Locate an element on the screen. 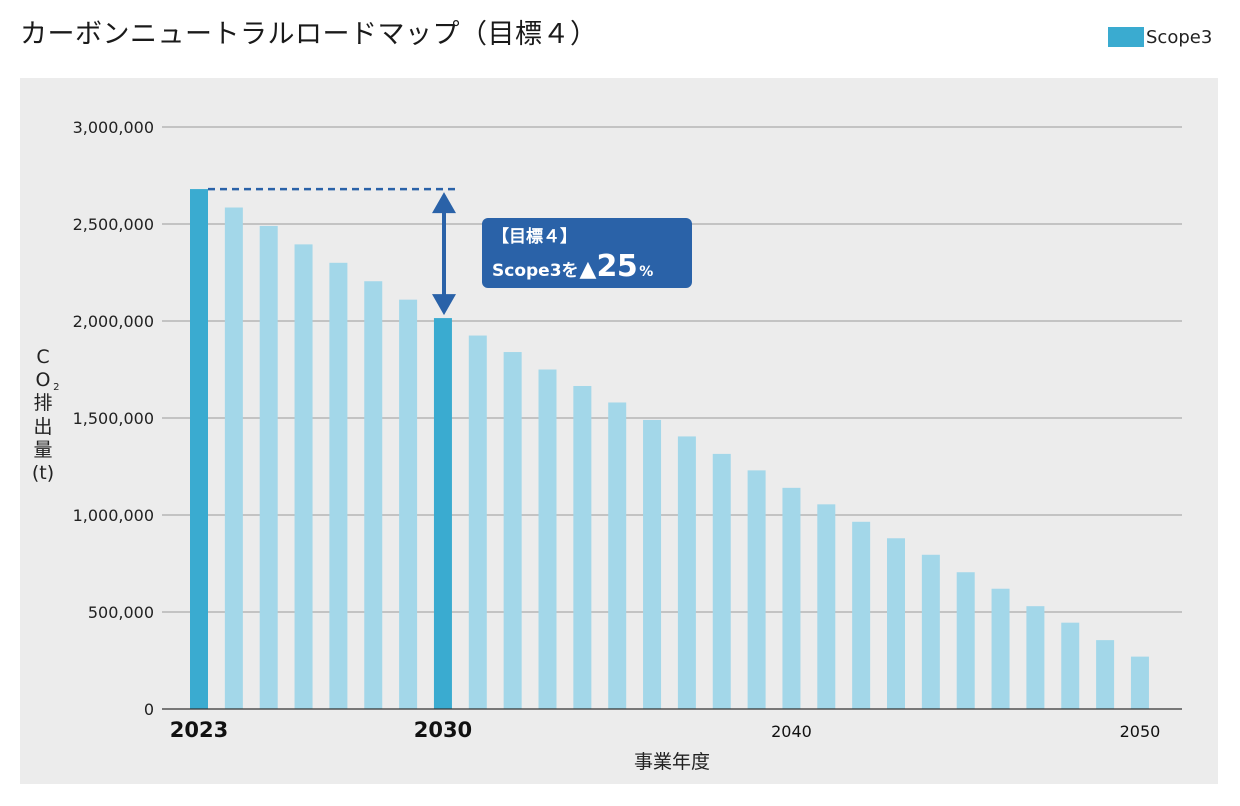 This screenshot has height=806, width=1240. y-tick-label: 3,000,000 is located at coordinates (113, 127).